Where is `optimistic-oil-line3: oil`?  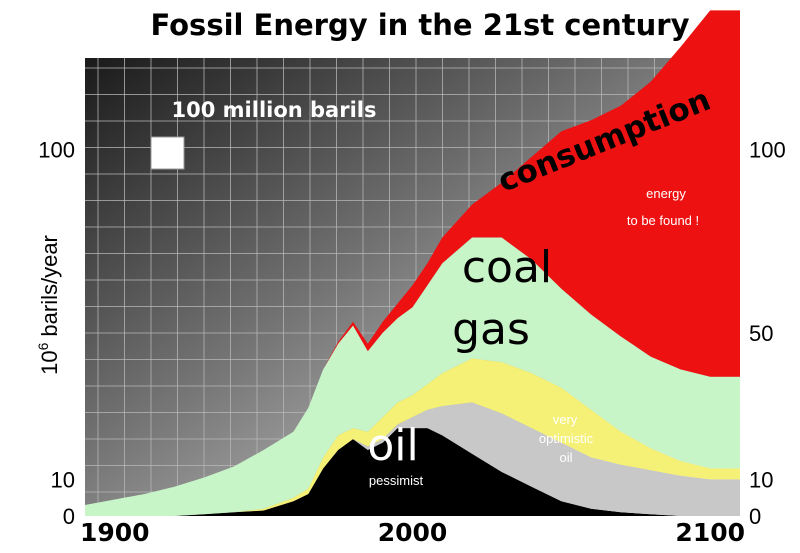 optimistic-oil-line3: oil is located at coordinates (565, 457).